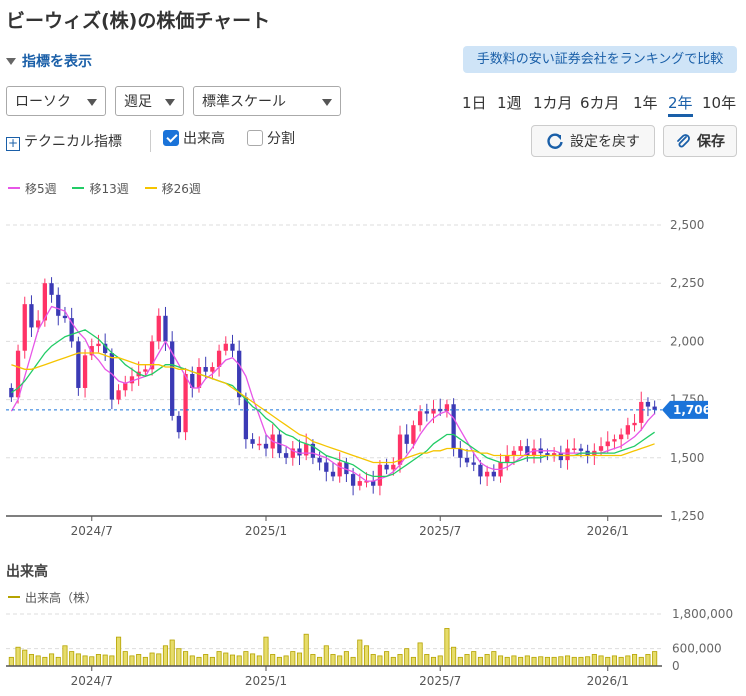 The height and width of the screenshot is (696, 746). Describe the element at coordinates (700, 141) in the screenshot. I see `save-button: 保存` at that location.